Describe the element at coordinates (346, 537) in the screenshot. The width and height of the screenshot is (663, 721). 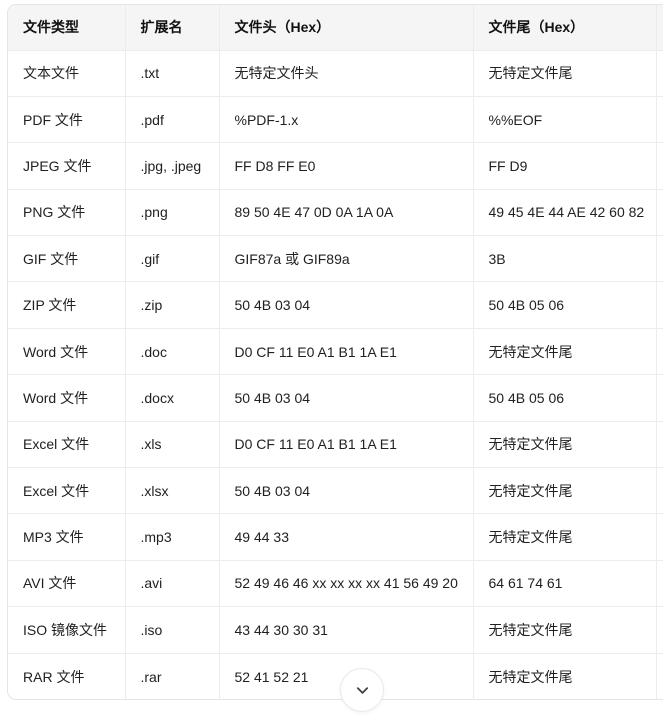
I see `cell-file-header: 49 44 33` at that location.